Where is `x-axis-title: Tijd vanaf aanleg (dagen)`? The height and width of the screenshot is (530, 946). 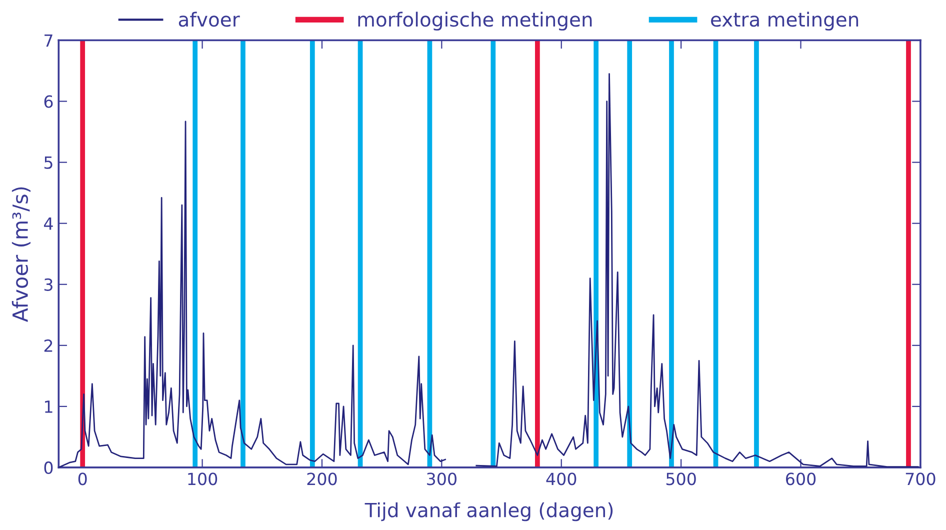
x-axis-title: Tijd vanaf aanleg (dagen) is located at coordinates (488, 512).